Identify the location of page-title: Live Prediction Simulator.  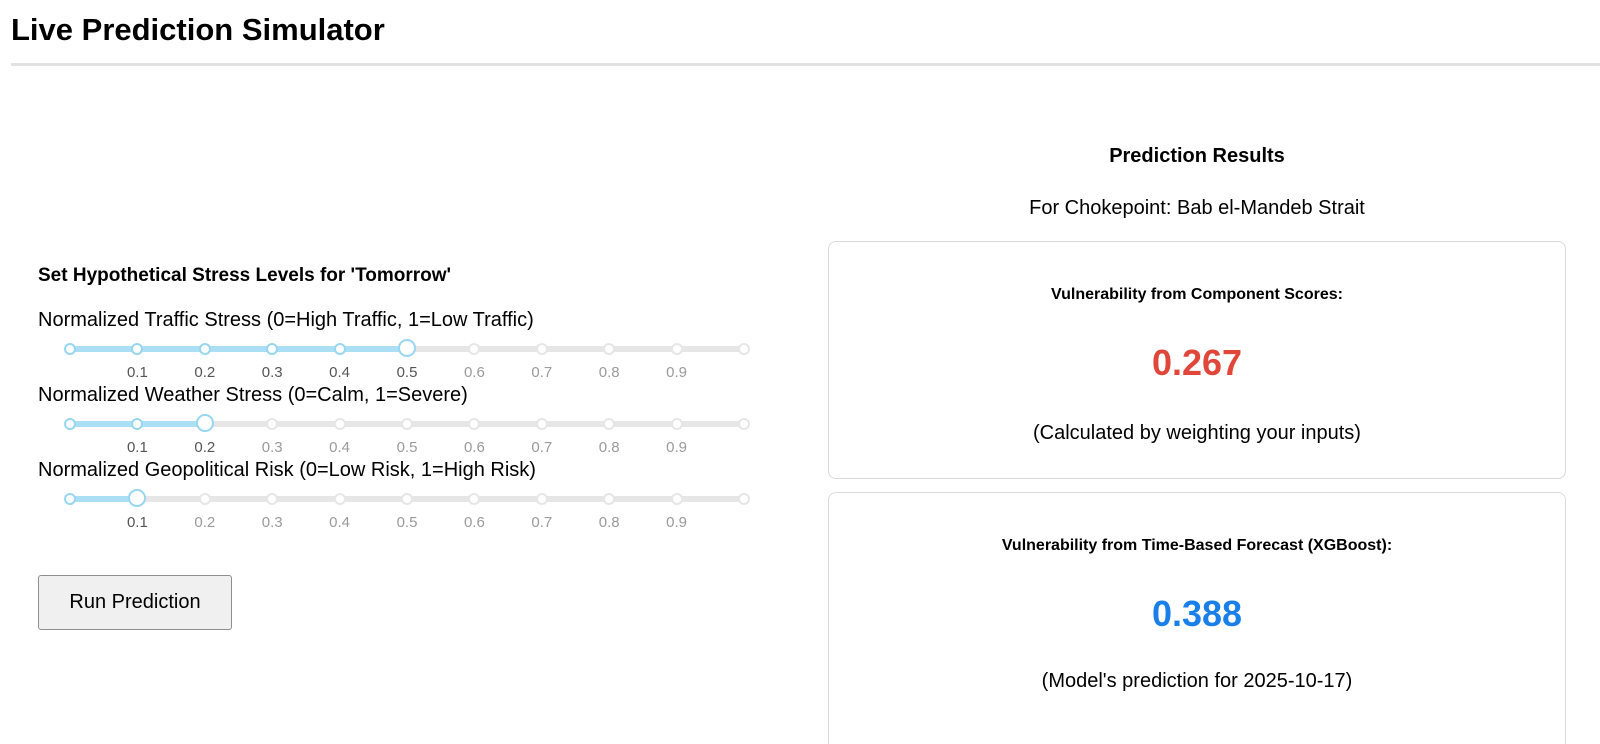
(198, 29).